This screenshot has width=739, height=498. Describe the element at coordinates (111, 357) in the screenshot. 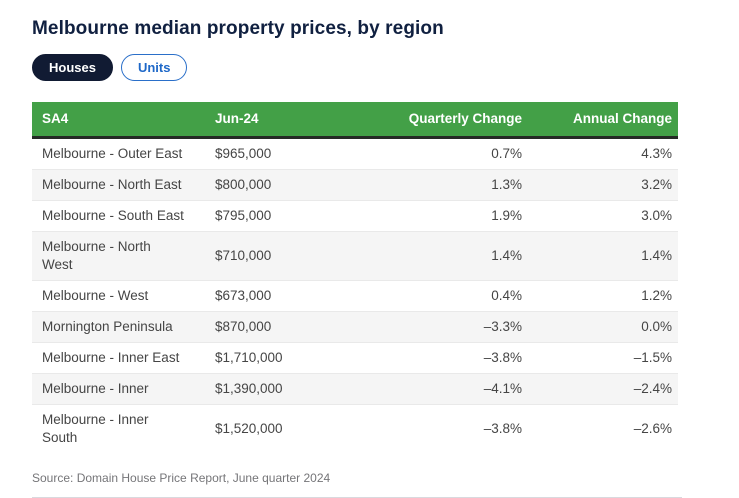

I see `region-cell: Melbourne - Inner East` at that location.